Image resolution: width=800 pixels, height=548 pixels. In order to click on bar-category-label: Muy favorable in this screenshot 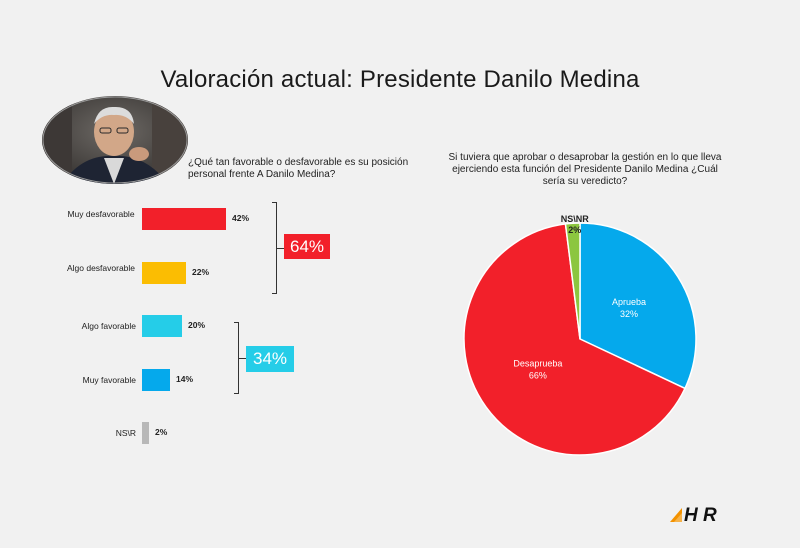, I will do `click(109, 380)`.